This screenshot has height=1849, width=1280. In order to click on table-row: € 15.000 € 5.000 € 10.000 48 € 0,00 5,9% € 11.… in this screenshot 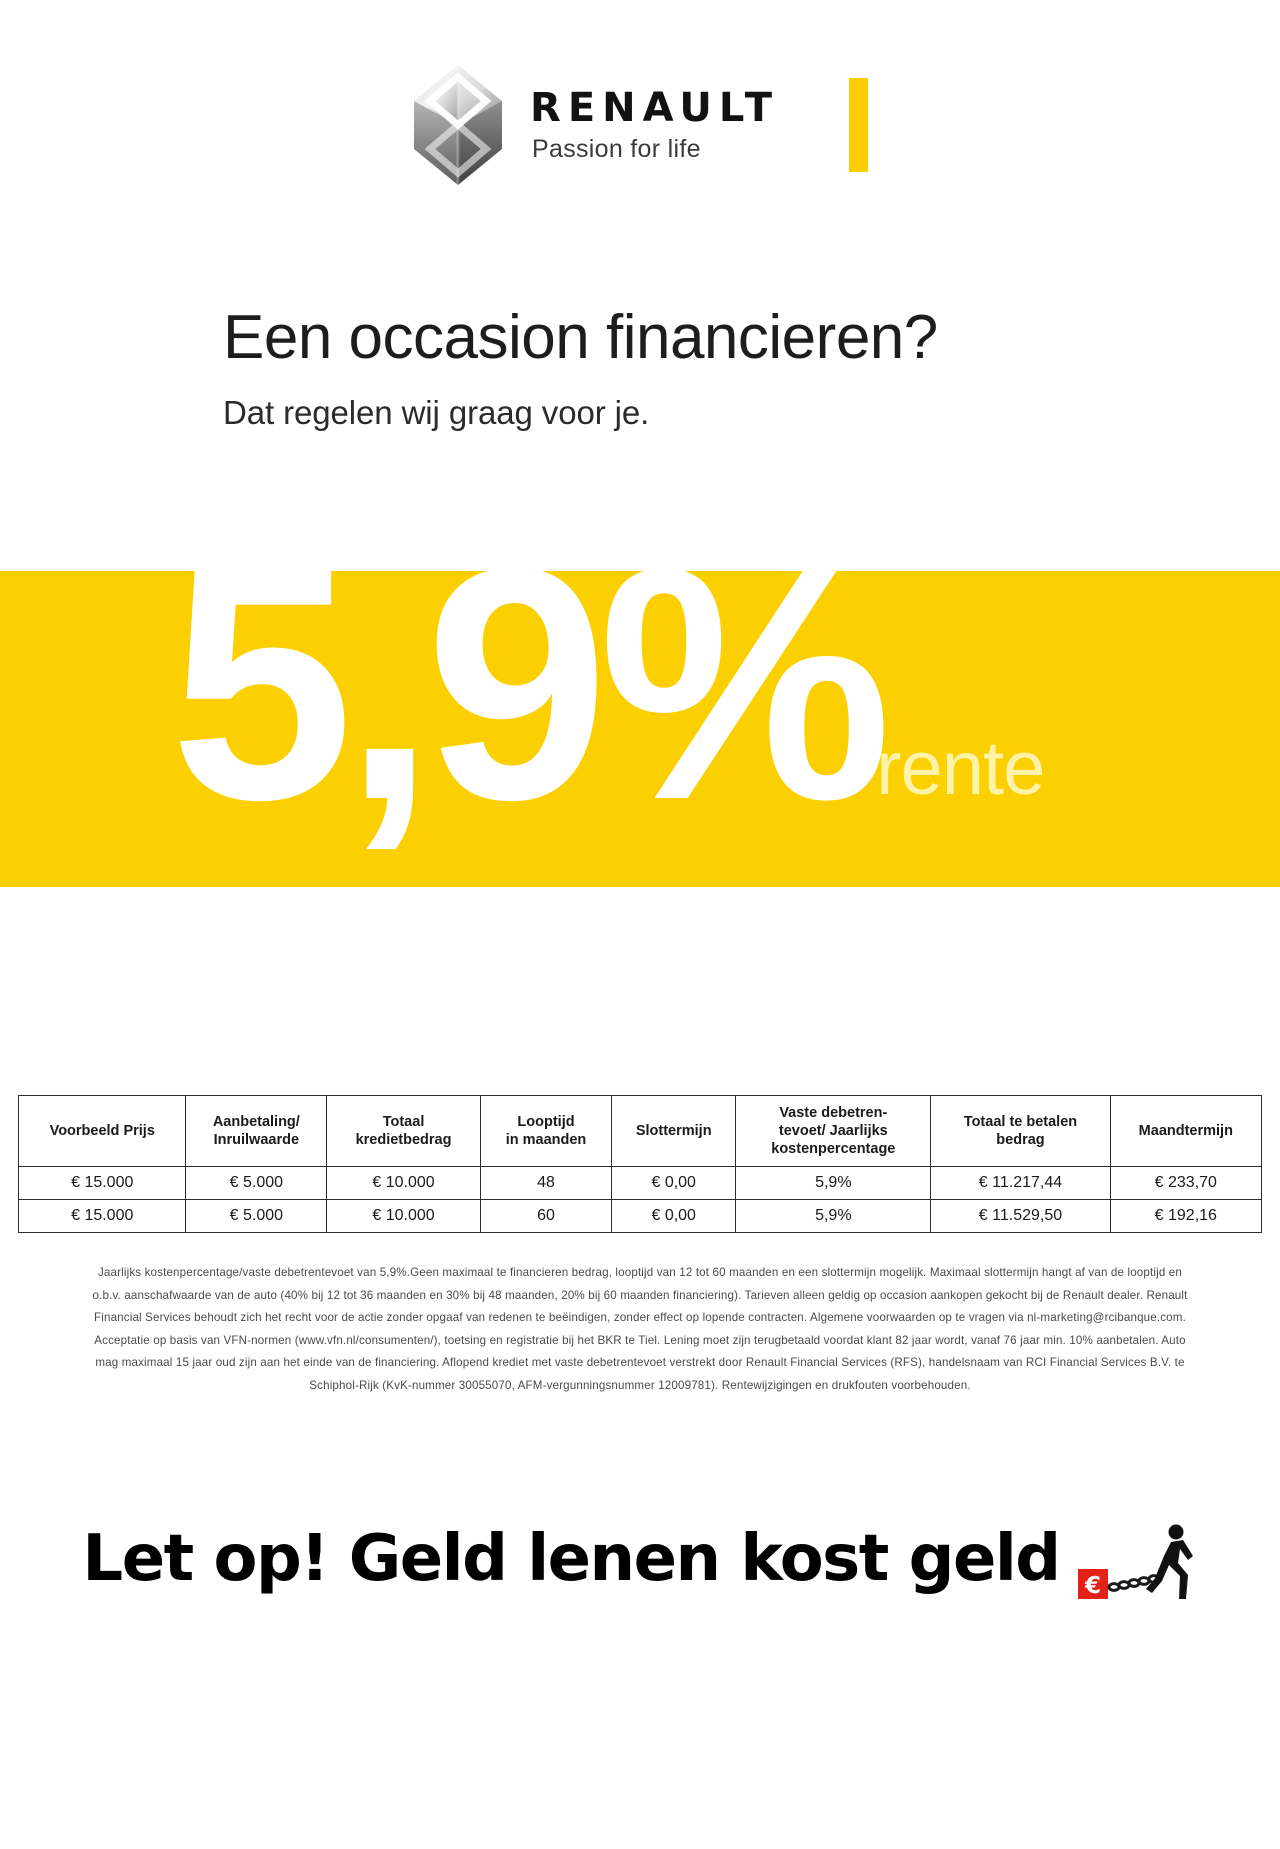, I will do `click(640, 1183)`.